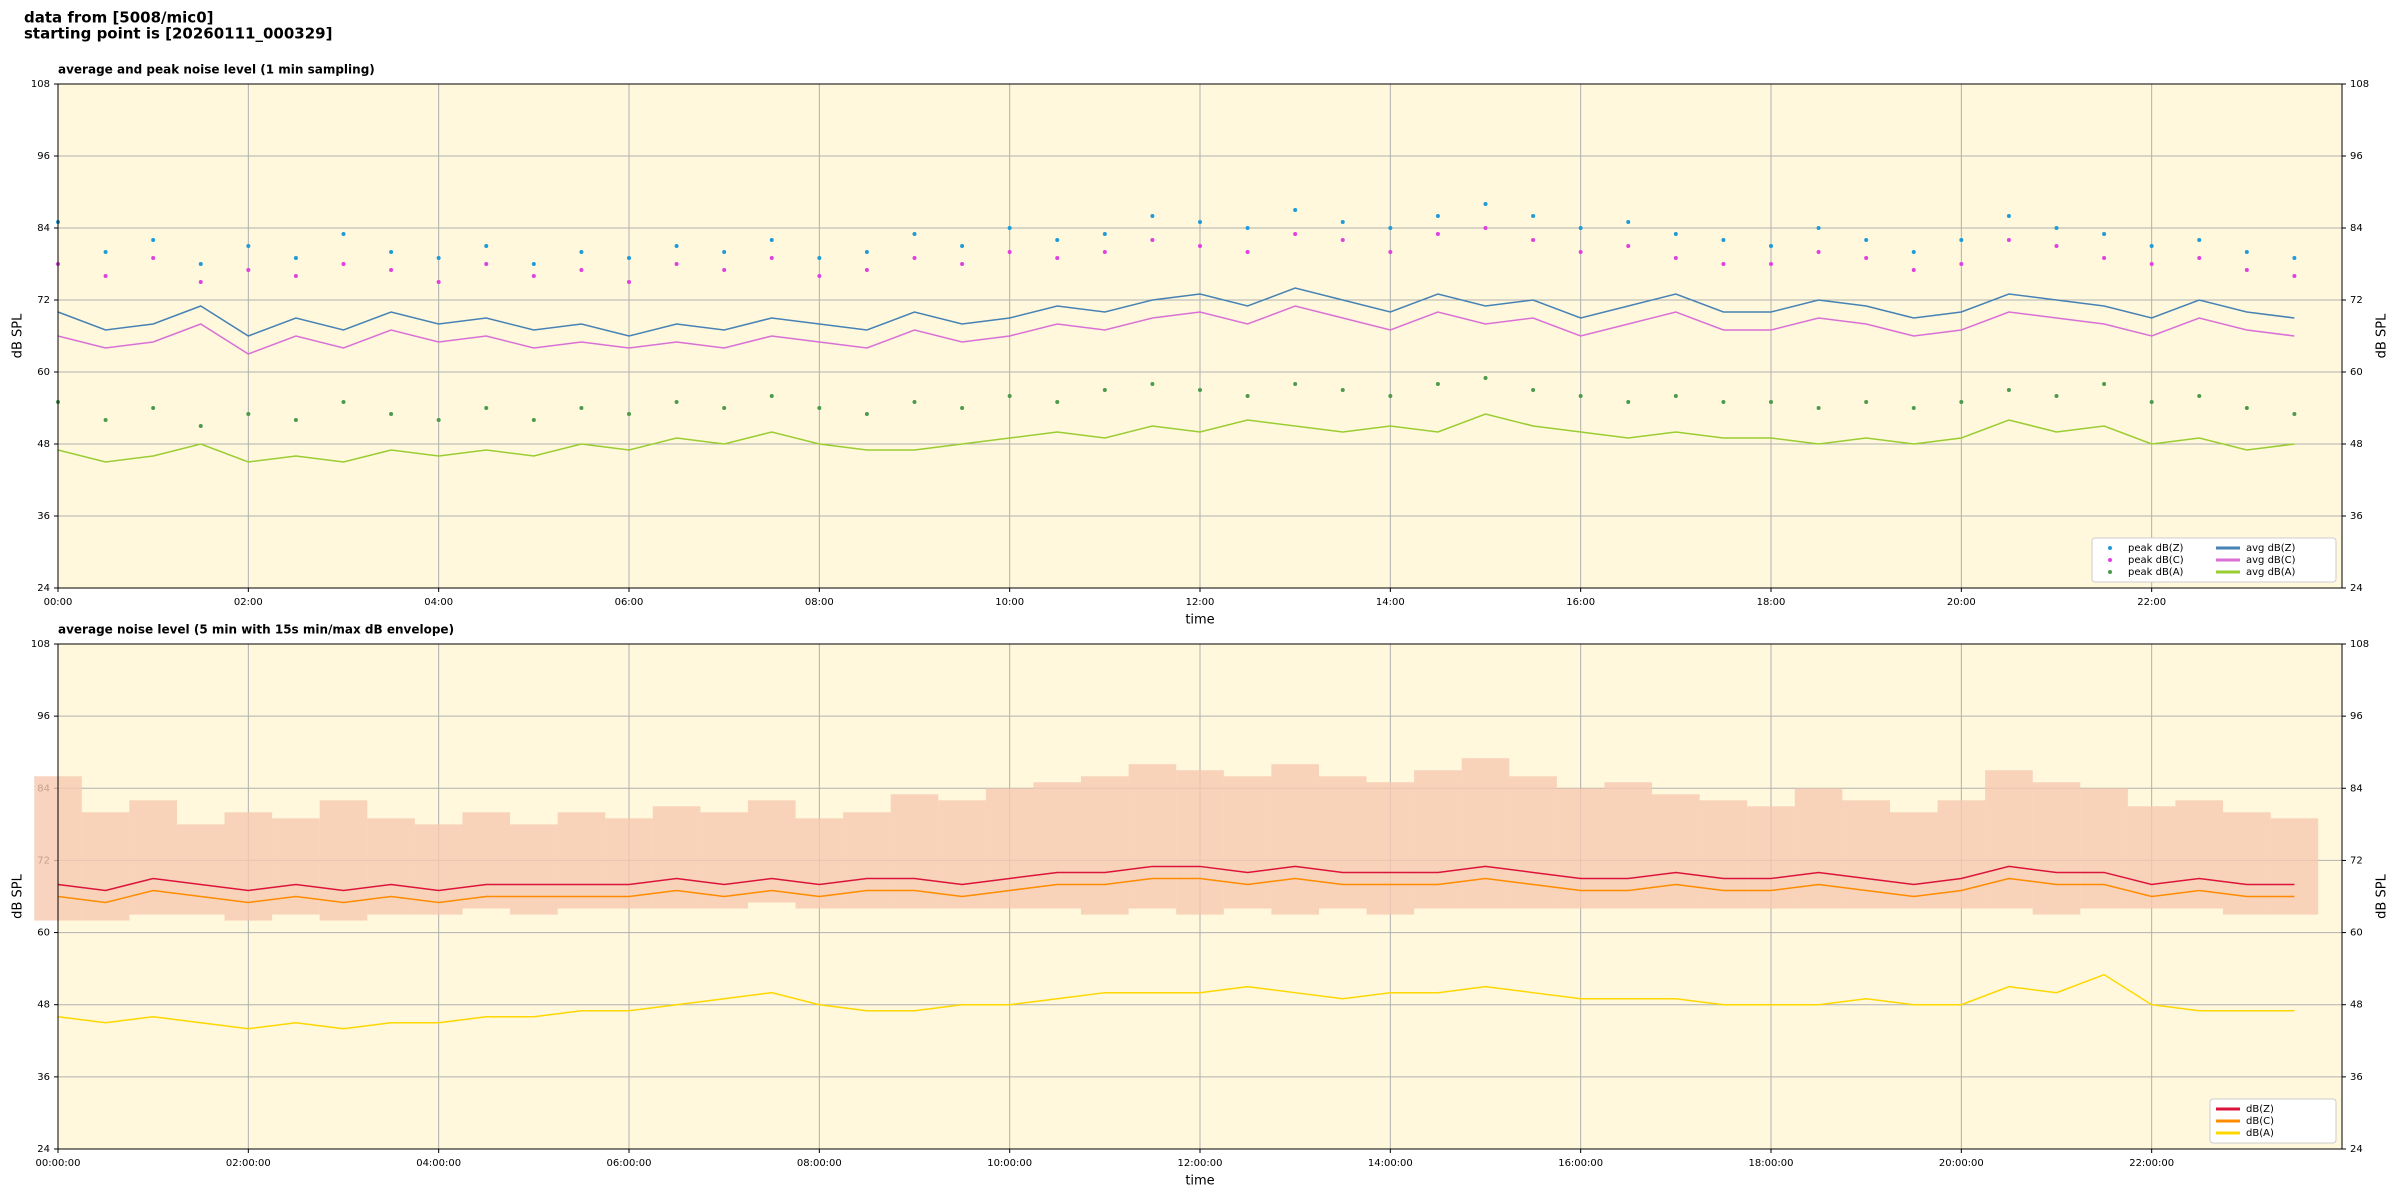  What do you see at coordinates (629, 1163) in the screenshot?
I see `x-tick-label: 06:00:00` at bounding box center [629, 1163].